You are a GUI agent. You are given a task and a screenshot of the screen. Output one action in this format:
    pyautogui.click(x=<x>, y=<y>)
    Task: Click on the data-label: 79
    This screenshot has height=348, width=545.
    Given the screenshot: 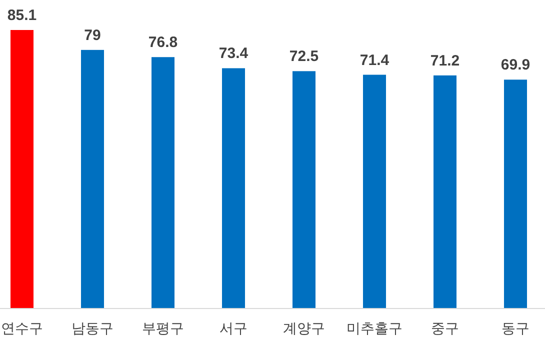 What is the action you would take?
    pyautogui.click(x=92, y=35)
    